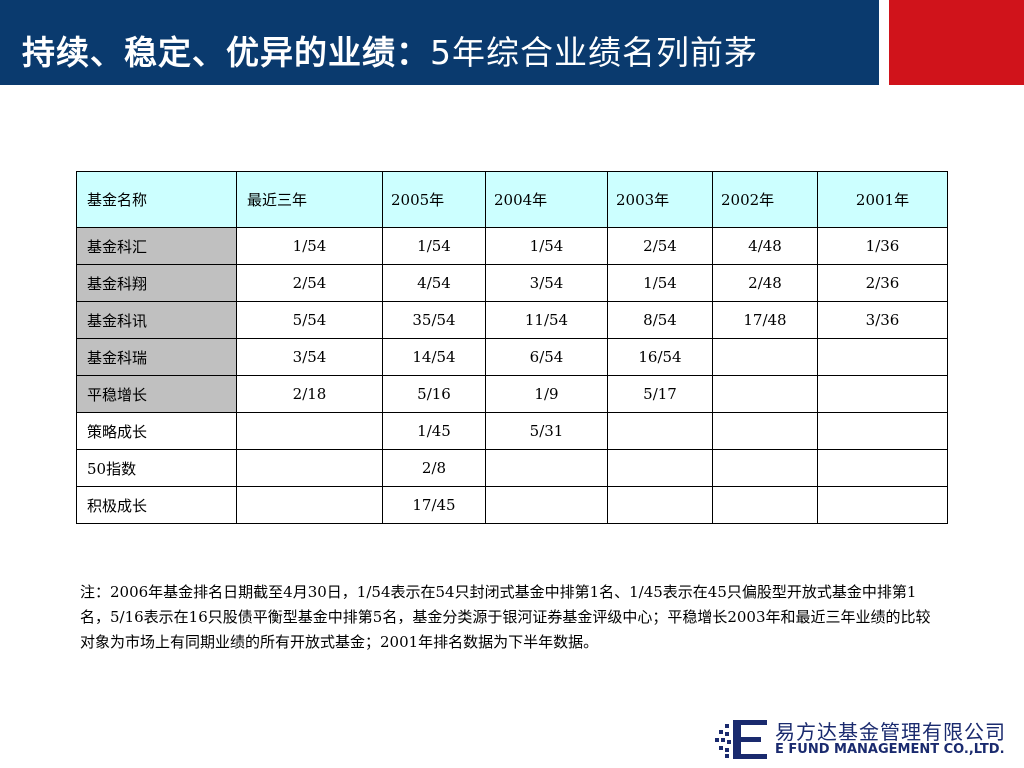 This screenshot has height=768, width=1024. Describe the element at coordinates (156, 394) in the screenshot. I see `fund-name-cell: 平稳增长` at that location.